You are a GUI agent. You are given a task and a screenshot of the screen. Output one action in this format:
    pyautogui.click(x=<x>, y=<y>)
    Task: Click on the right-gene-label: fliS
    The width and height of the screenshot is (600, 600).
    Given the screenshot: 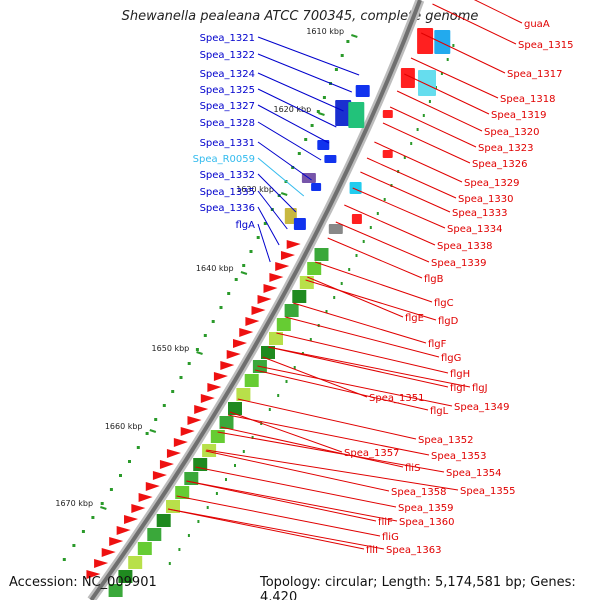 What is the action you would take?
    pyautogui.click(x=412, y=468)
    